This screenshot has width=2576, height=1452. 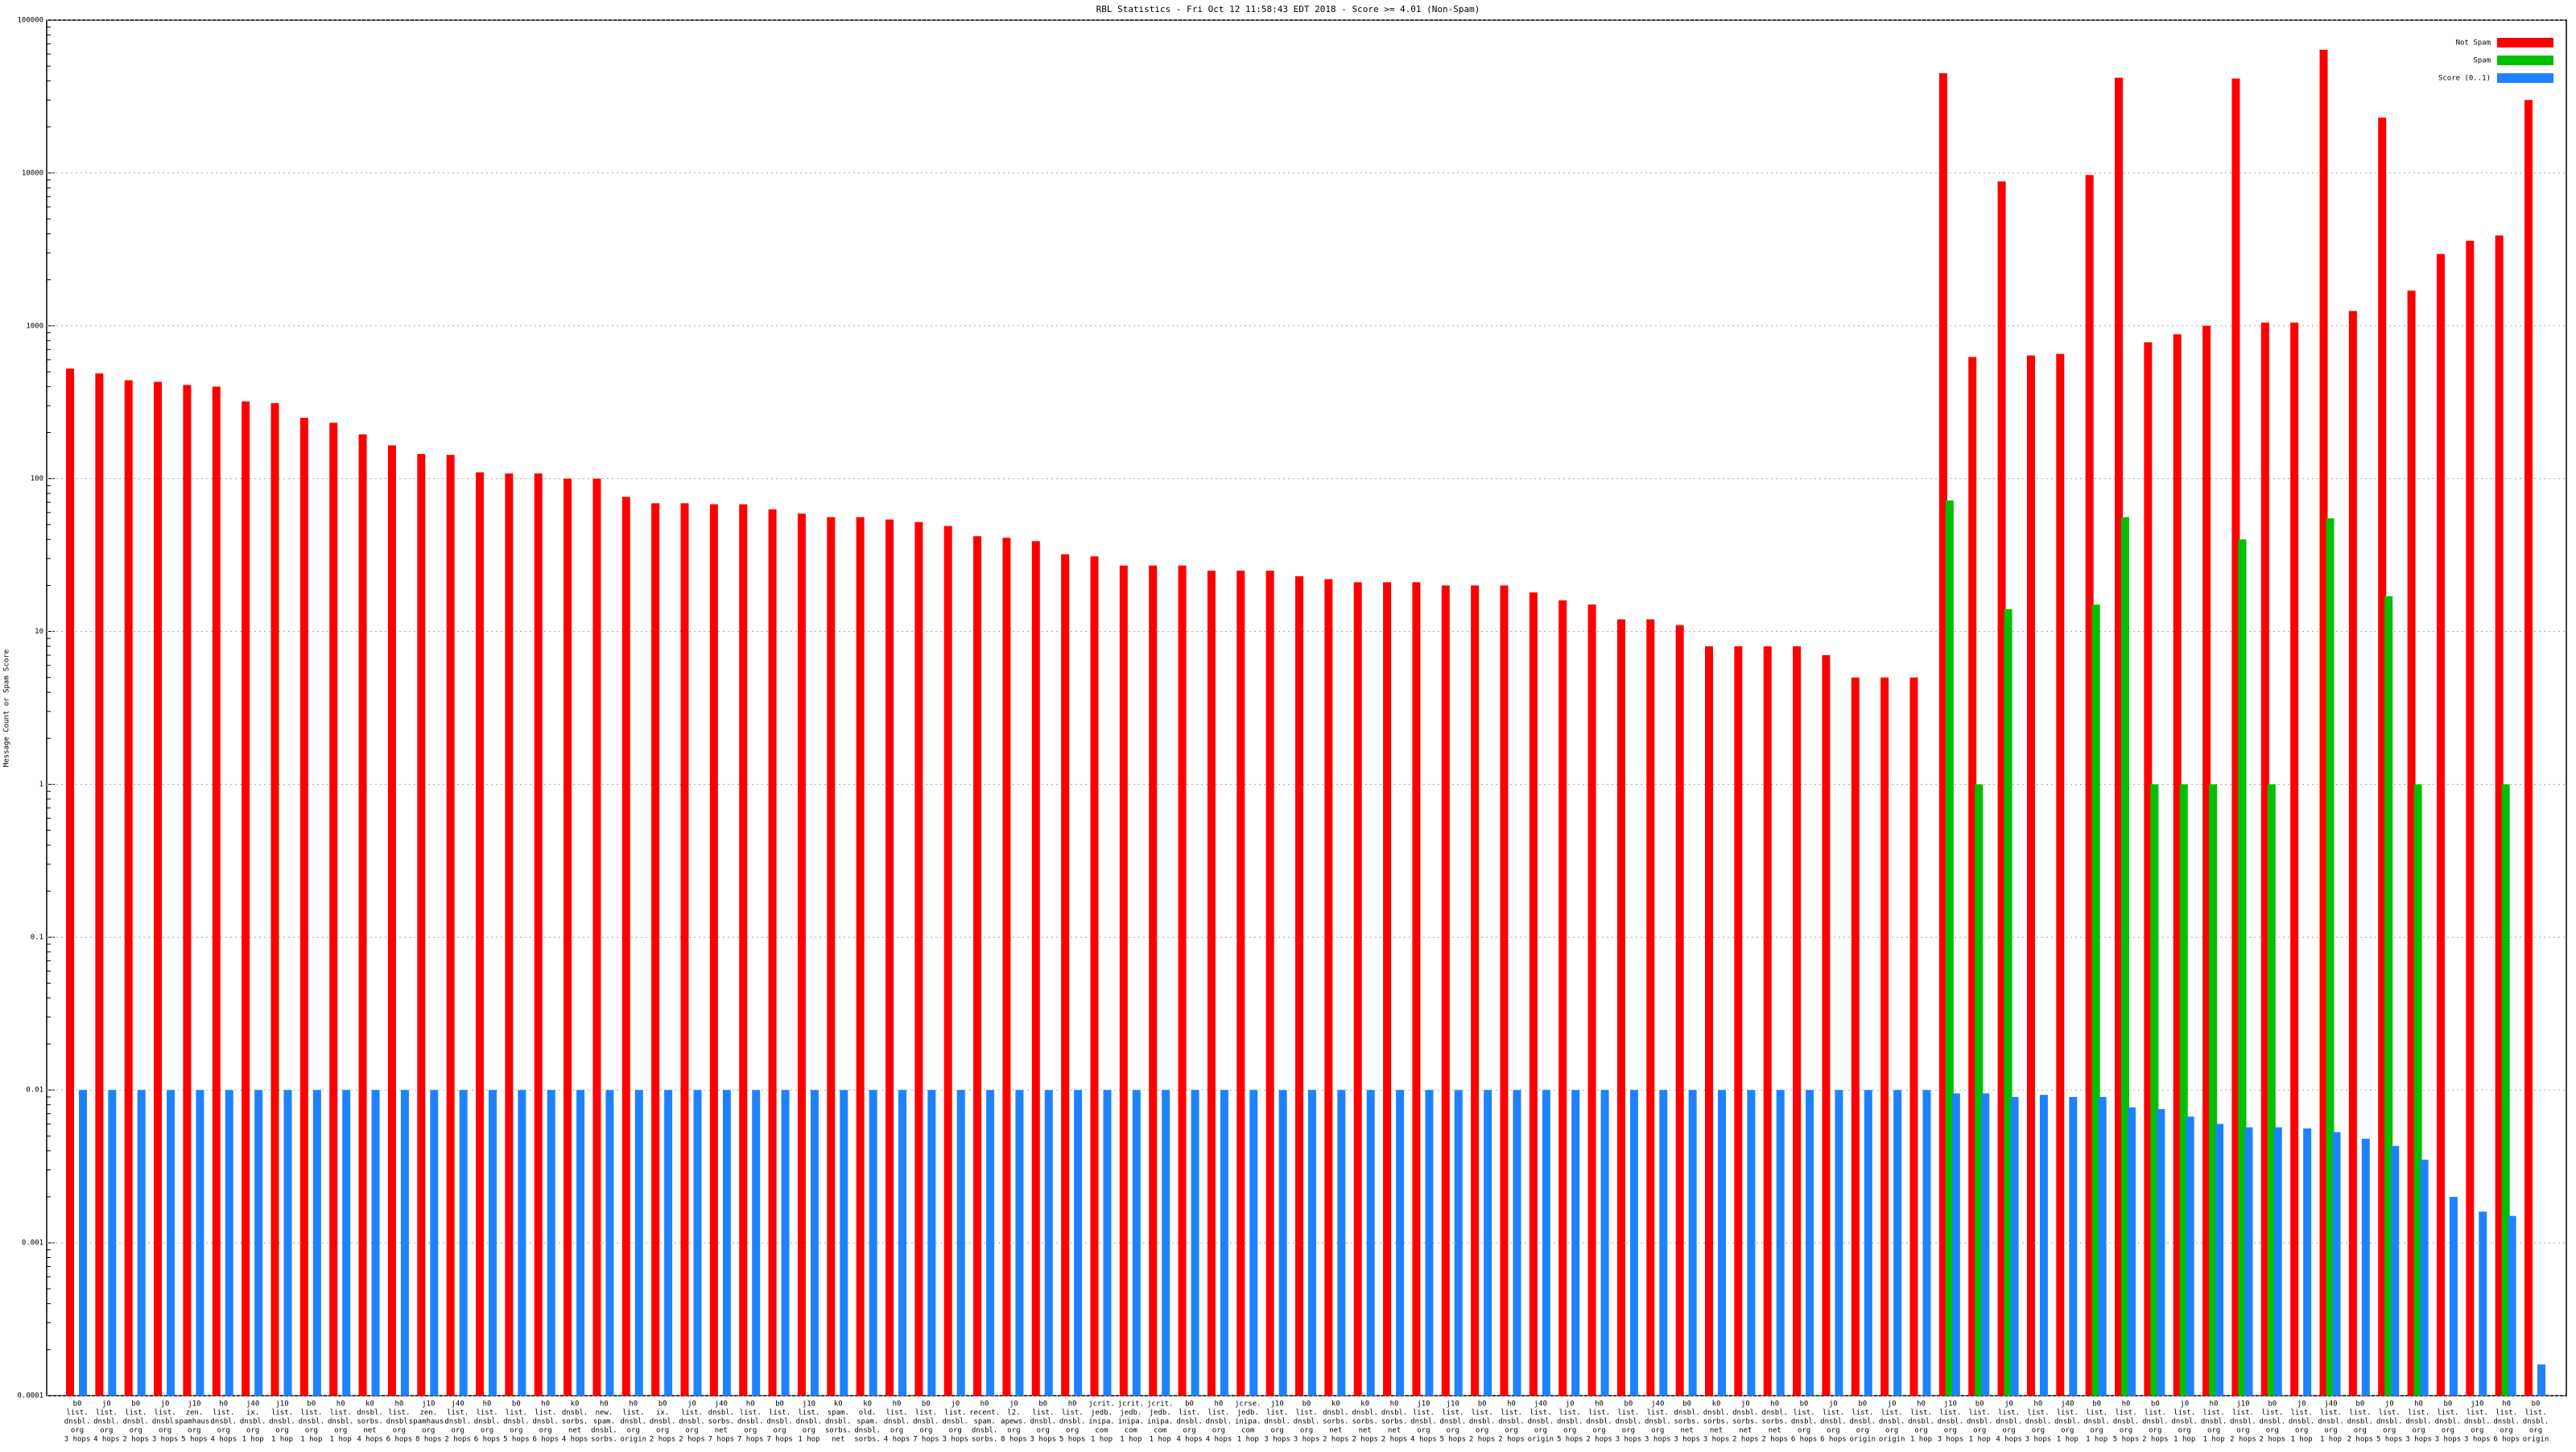 What do you see at coordinates (838, 1431) in the screenshot?
I see `x-tick-label: sorbs.` at bounding box center [838, 1431].